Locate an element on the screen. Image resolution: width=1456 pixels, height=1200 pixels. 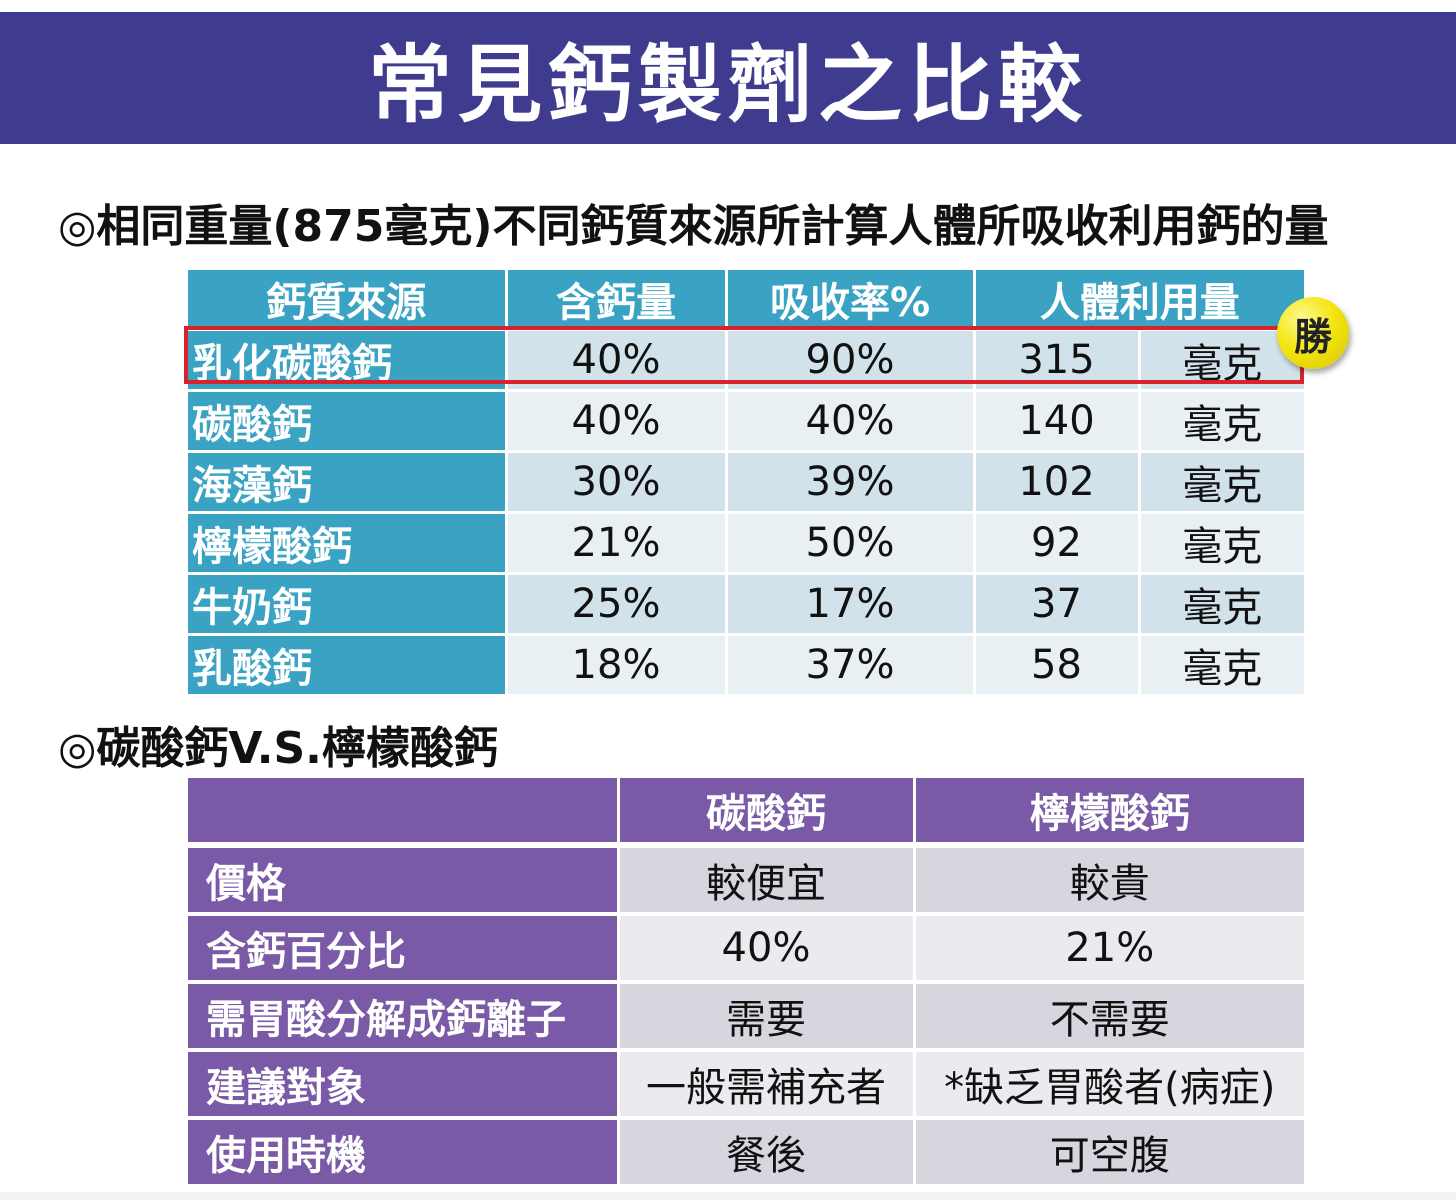
calcium-cell: 40% is located at coordinates (615, 420).